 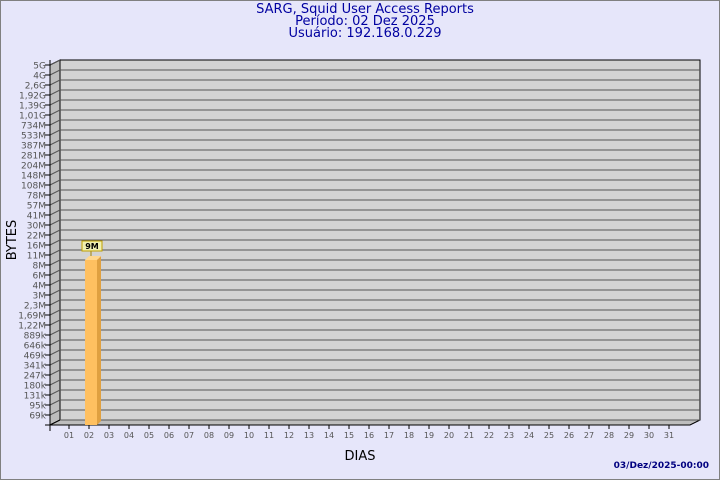 I want to click on y-tick-label: 78M, so click(x=36, y=197).